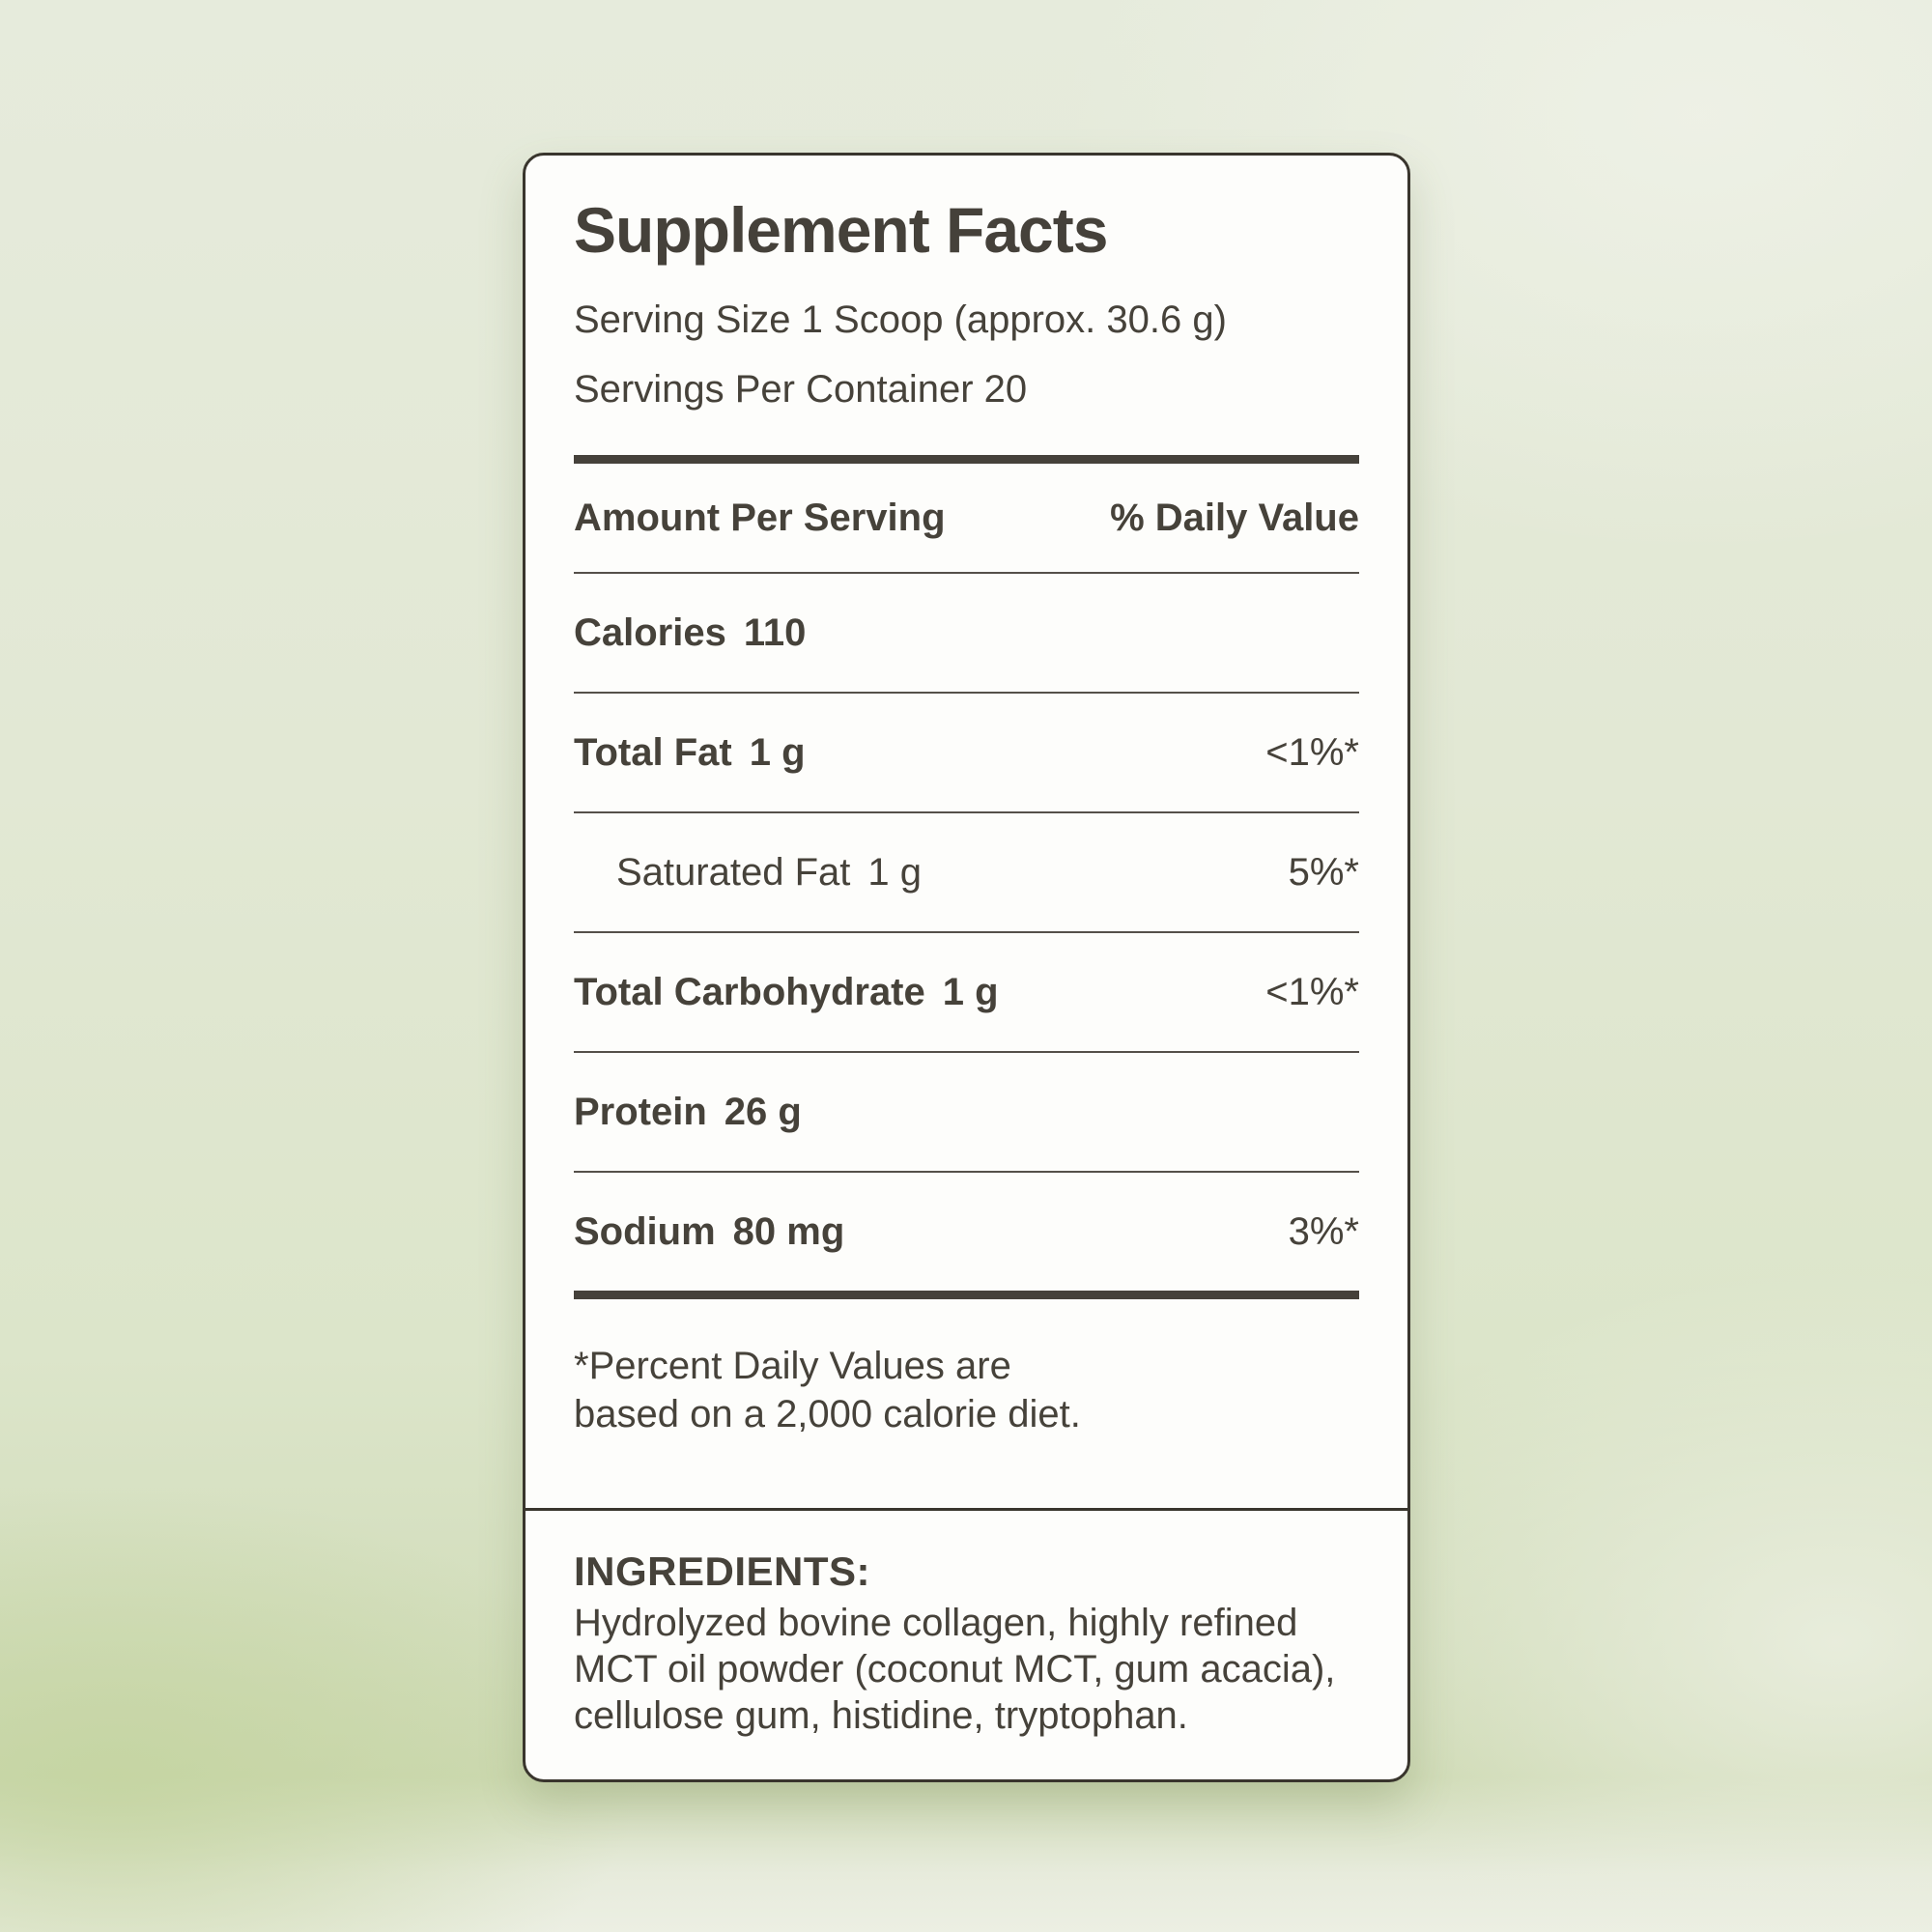  Describe the element at coordinates (733, 872) in the screenshot. I see `nutrient-name: Saturated Fat` at that location.